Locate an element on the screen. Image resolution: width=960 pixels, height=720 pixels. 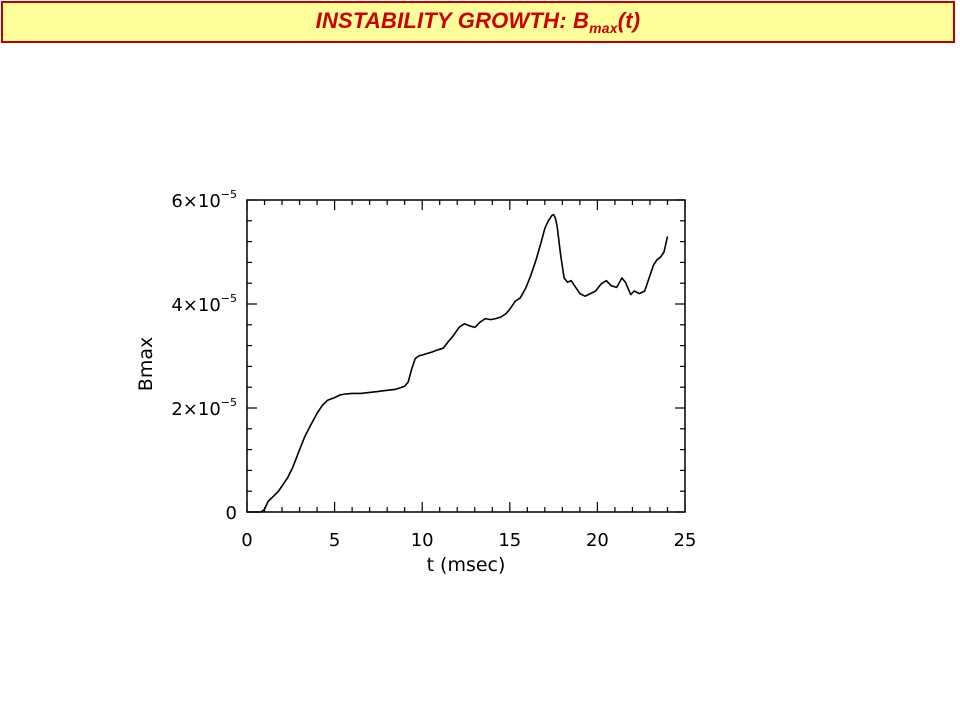
y-tick-mantissa: 6×10 is located at coordinates (195, 201).